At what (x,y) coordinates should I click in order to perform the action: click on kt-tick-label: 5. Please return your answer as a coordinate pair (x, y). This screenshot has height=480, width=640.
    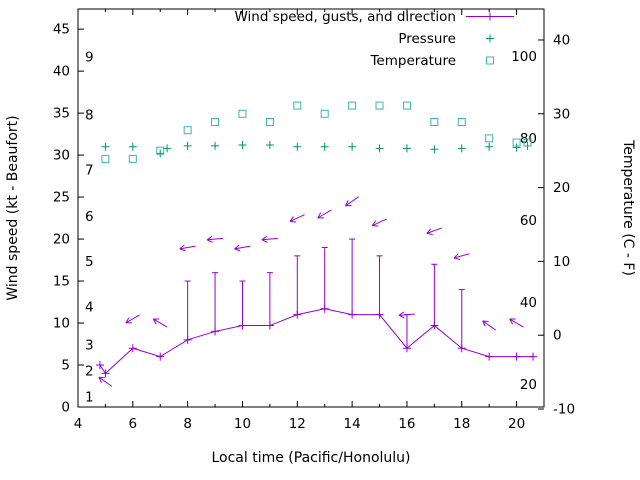
    Looking at the image, I should click on (65, 366).